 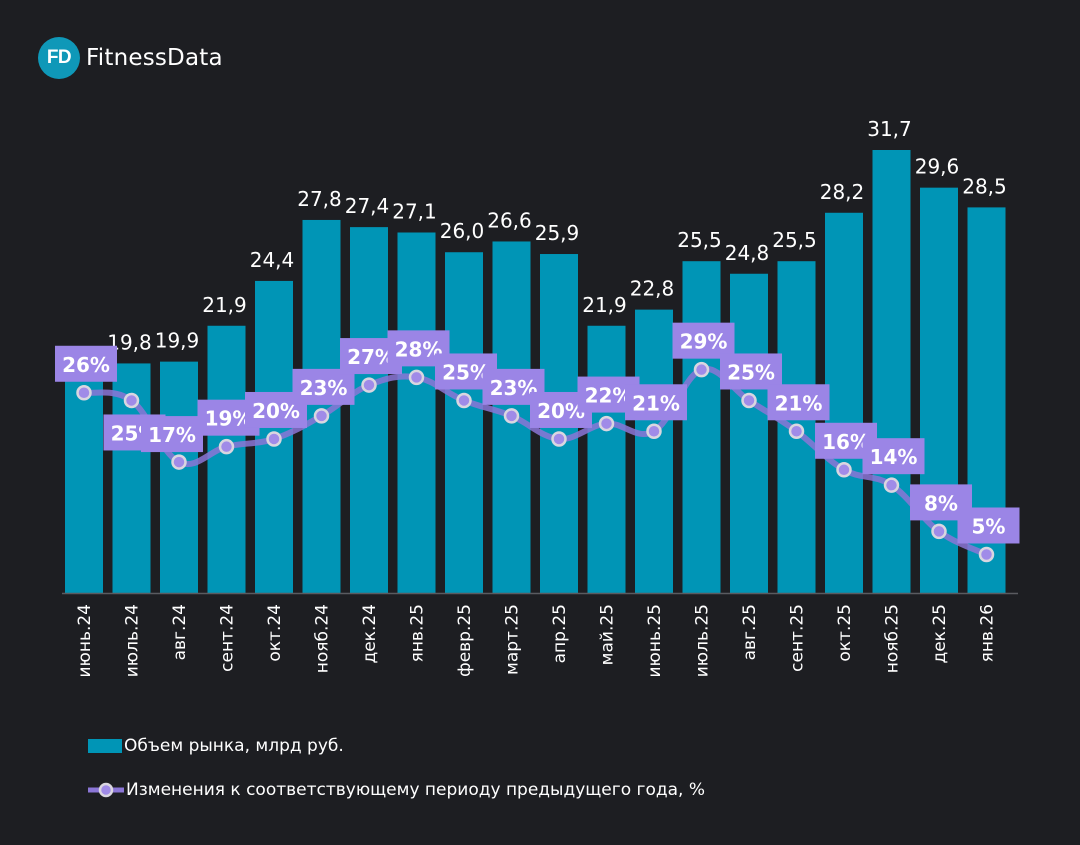 I want to click on pct-label: 23%, so click(x=323, y=386).